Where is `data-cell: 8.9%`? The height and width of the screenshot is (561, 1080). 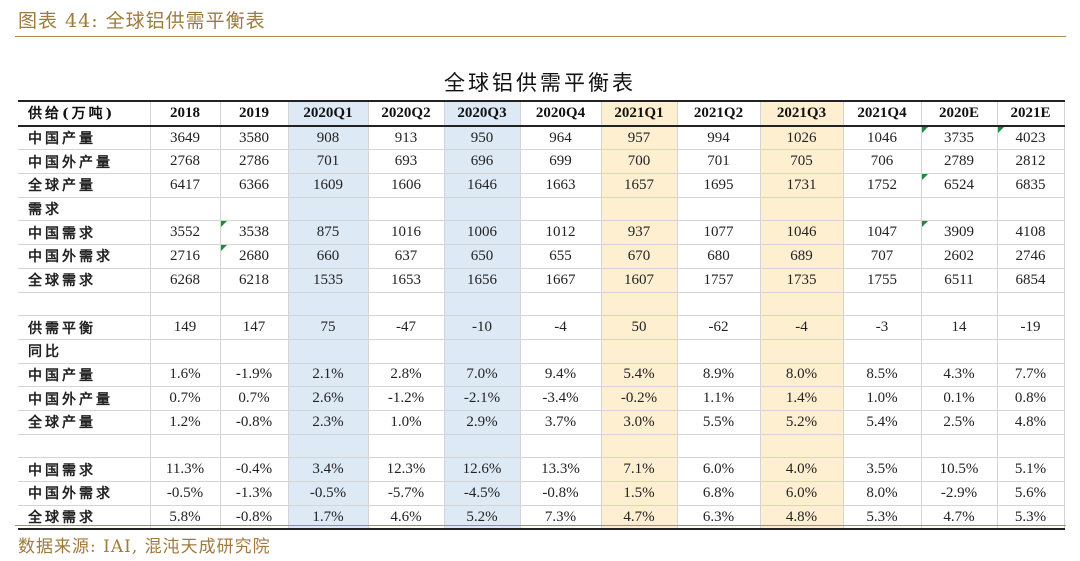 data-cell: 8.9% is located at coordinates (719, 375).